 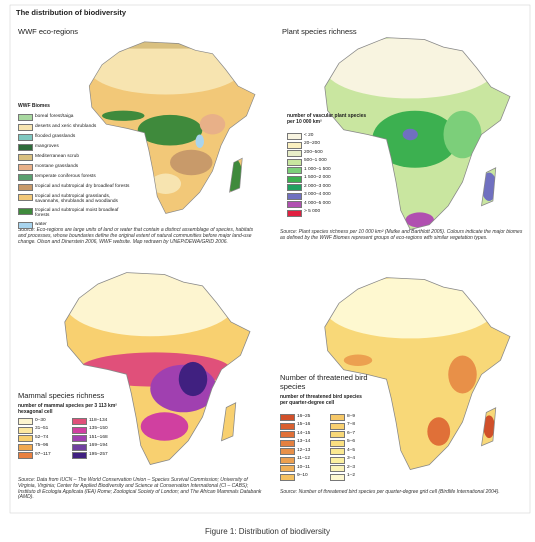 What do you see at coordinates (312, 211) in the screenshot?
I see `legend-label: > 5 000` at bounding box center [312, 211].